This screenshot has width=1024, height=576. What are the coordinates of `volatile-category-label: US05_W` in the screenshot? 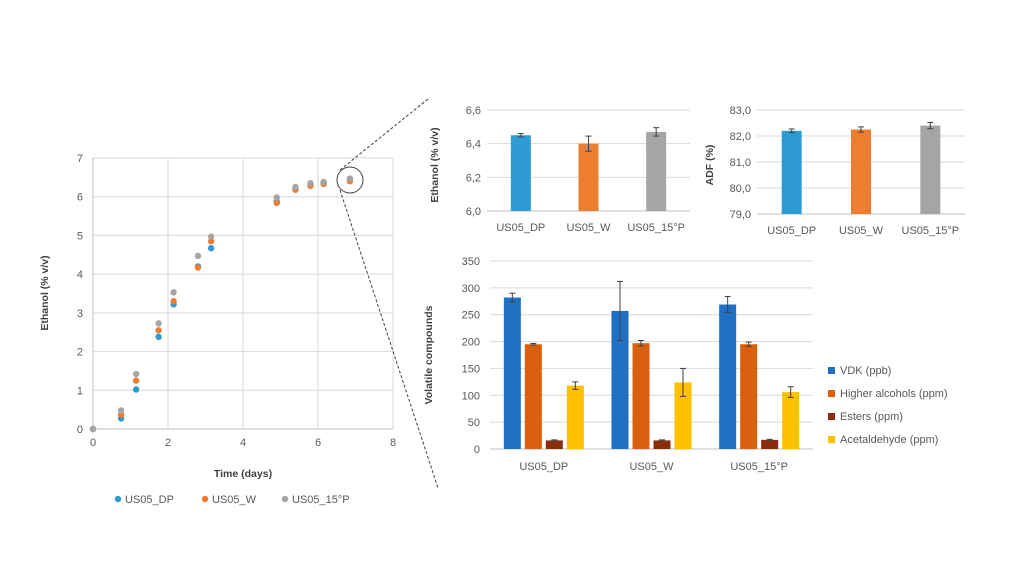 It's located at (651, 467).